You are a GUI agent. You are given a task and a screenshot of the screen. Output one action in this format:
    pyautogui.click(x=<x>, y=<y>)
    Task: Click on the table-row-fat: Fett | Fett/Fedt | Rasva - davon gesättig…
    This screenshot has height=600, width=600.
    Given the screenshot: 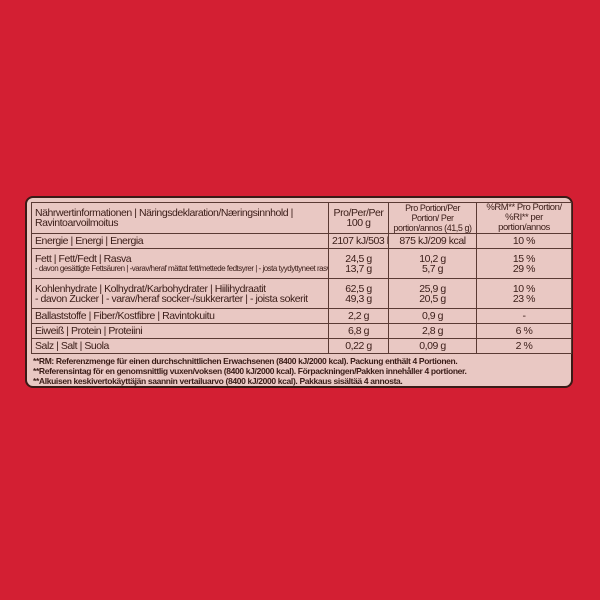 What is the action you would take?
    pyautogui.click(x=301, y=263)
    